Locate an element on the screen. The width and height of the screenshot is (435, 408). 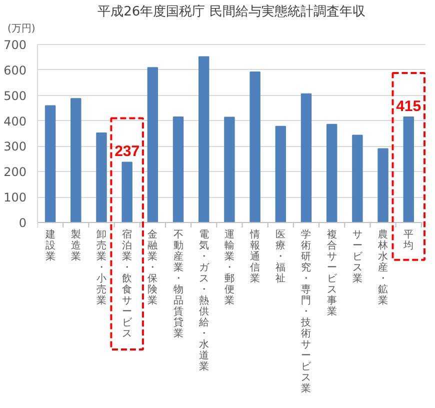
category-label: 宿泊業・飲食サービス is located at coordinates (127, 285).